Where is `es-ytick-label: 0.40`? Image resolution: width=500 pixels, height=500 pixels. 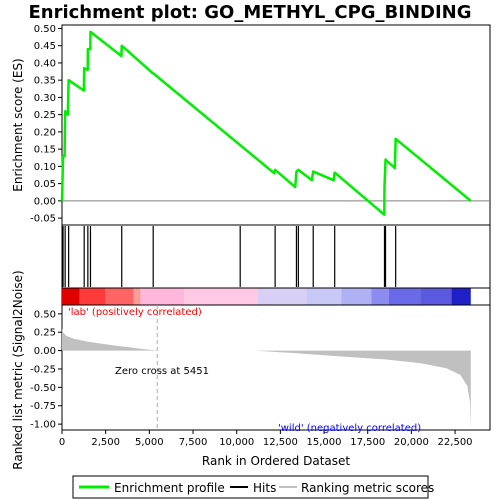 es-ytick-label: 0.40 is located at coordinates (45, 63).